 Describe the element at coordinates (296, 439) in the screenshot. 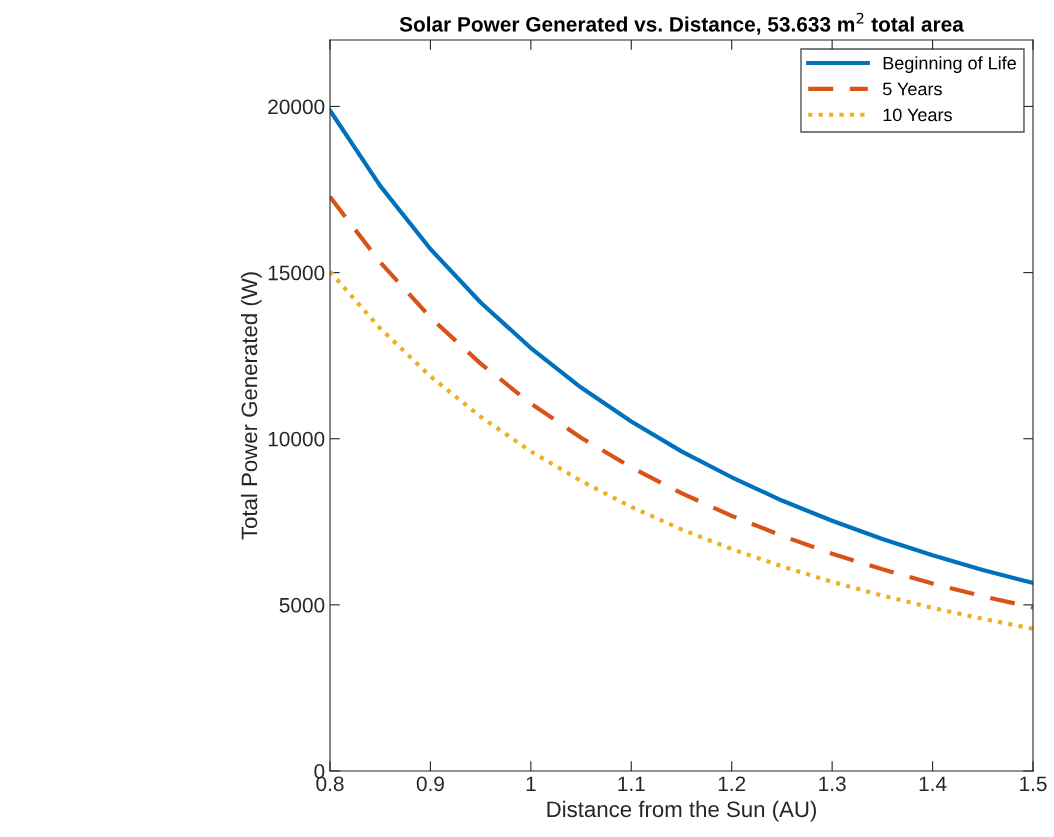

I see `y-tick-label: 10000` at that location.